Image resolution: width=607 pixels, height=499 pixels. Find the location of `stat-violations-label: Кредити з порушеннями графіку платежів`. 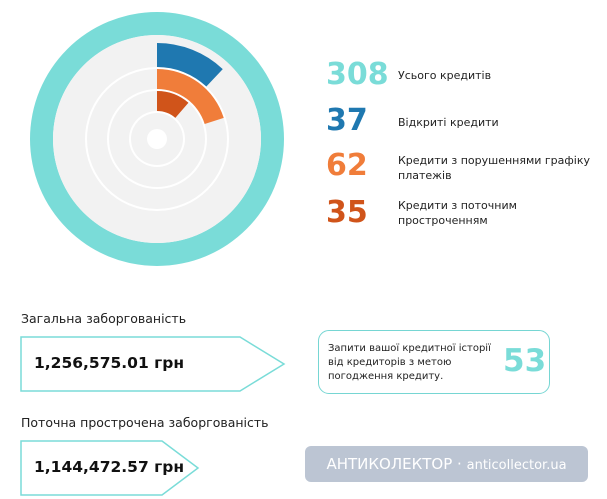

stat-violations-label: Кредити з порушеннями графіку платежів is located at coordinates (494, 168).